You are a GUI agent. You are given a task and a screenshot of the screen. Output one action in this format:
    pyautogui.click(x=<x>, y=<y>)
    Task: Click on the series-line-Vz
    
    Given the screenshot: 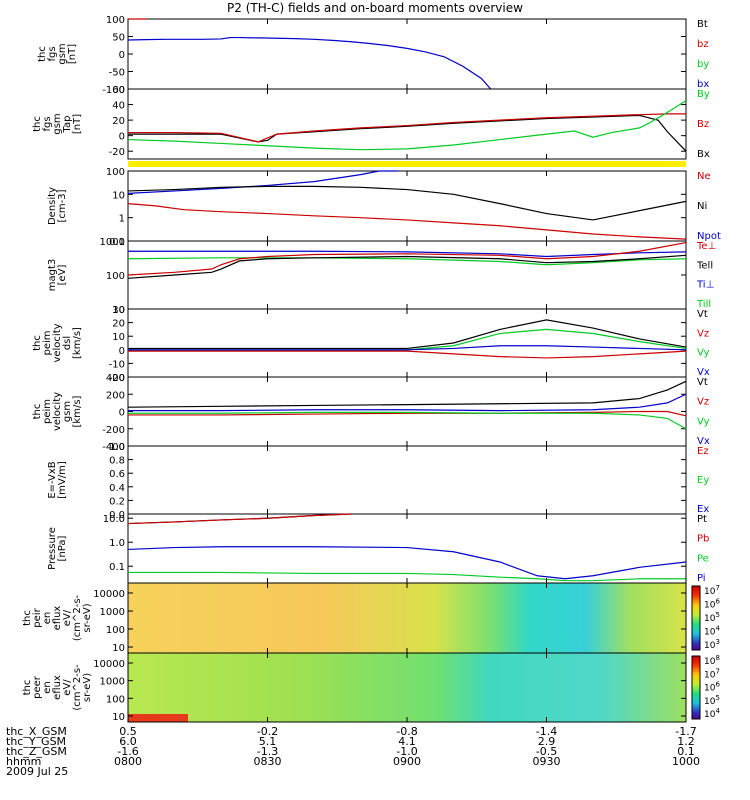 What is the action you would take?
    pyautogui.click(x=407, y=354)
    